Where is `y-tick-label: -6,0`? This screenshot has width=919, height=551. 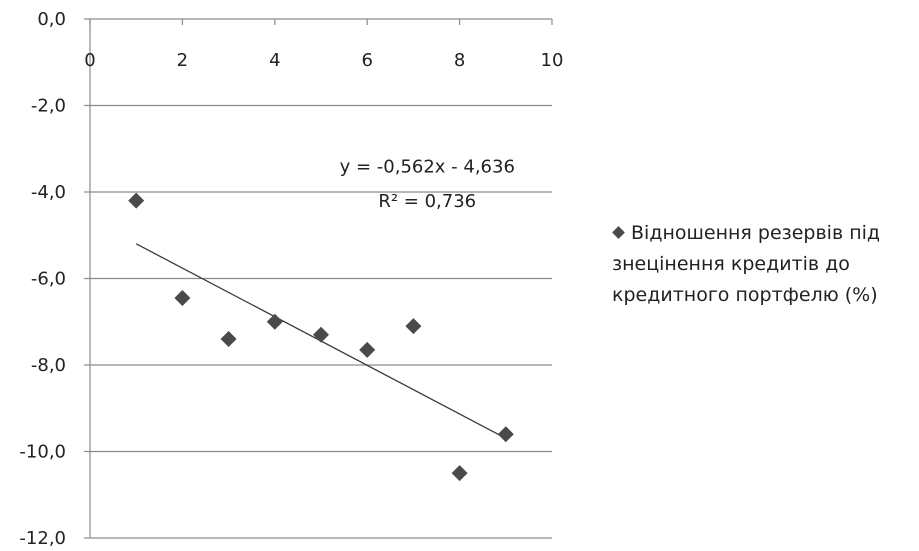 y-tick-label: -6,0 is located at coordinates (48, 279).